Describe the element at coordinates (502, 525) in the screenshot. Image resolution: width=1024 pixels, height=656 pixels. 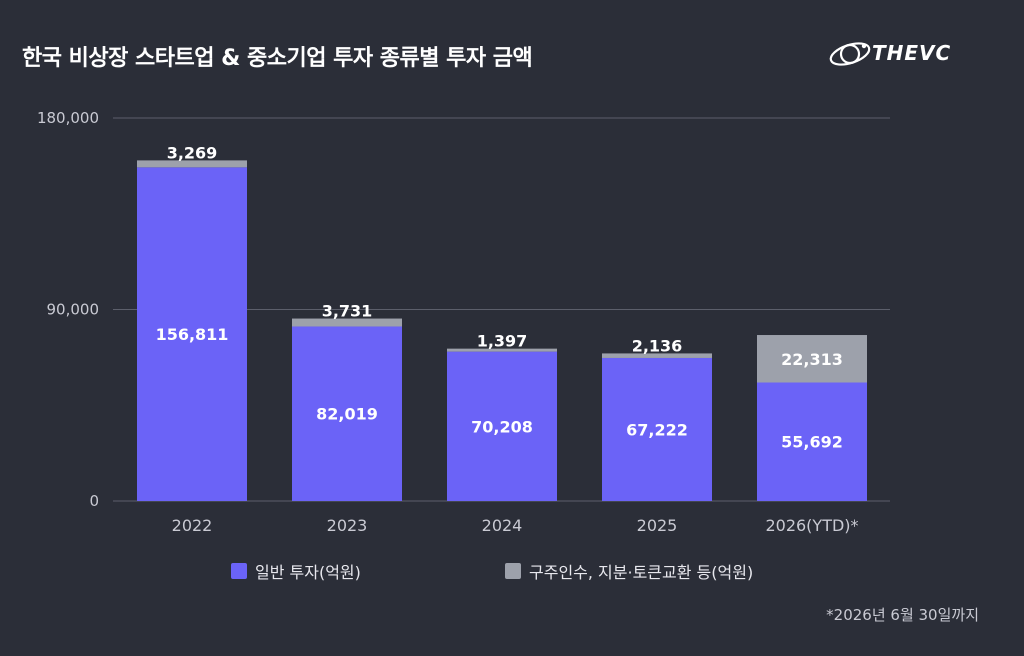
I see `x-tick-label-2: 2024` at that location.